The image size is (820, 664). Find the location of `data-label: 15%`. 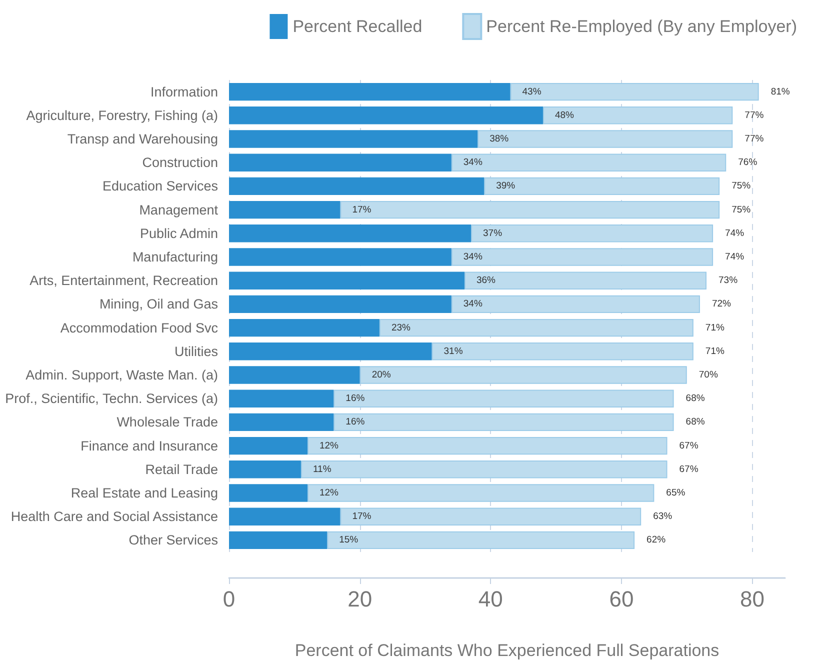

data-label: 15% is located at coordinates (349, 540).